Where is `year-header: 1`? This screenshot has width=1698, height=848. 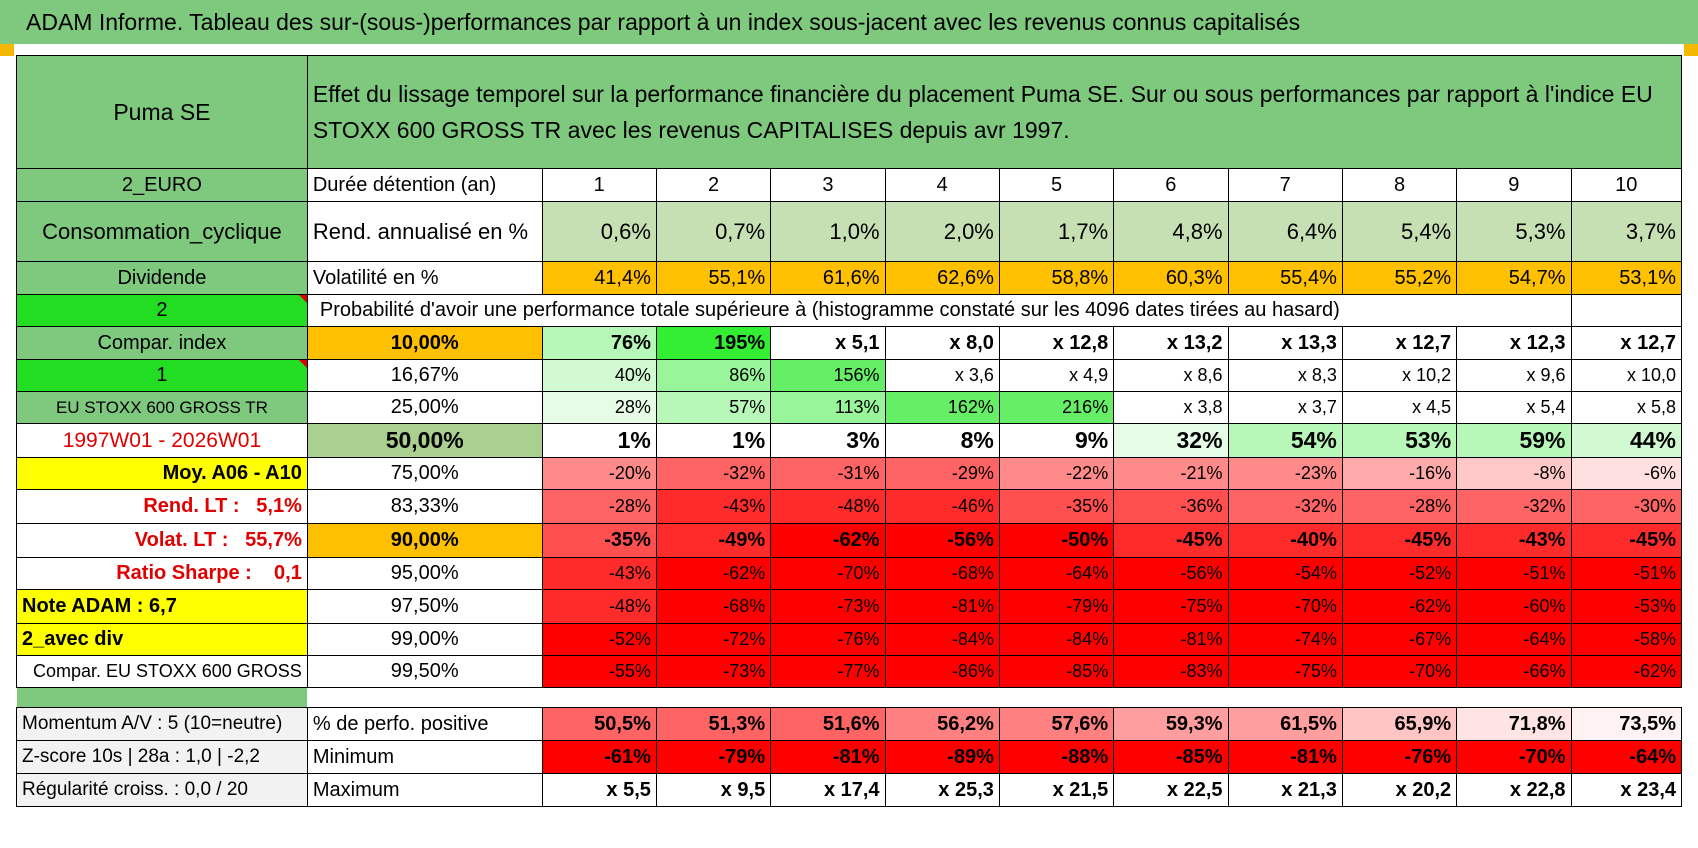 year-header: 1 is located at coordinates (599, 185).